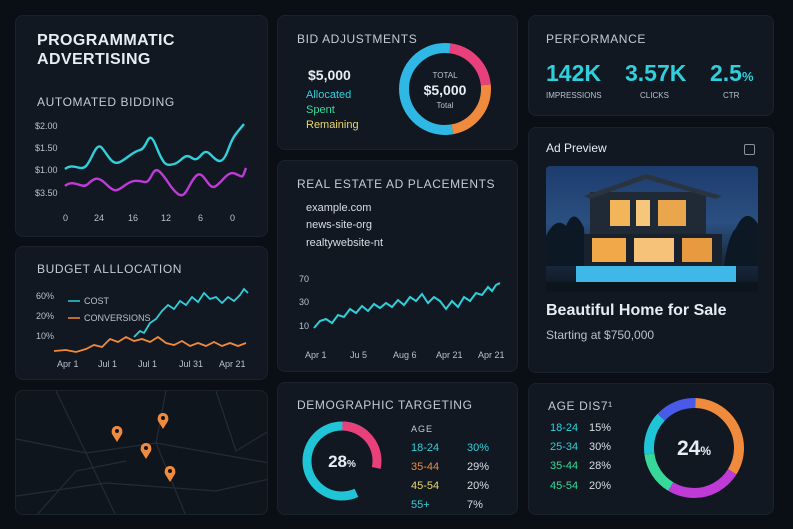  Describe the element at coordinates (652, 233) in the screenshot. I see `house-illustration` at that location.